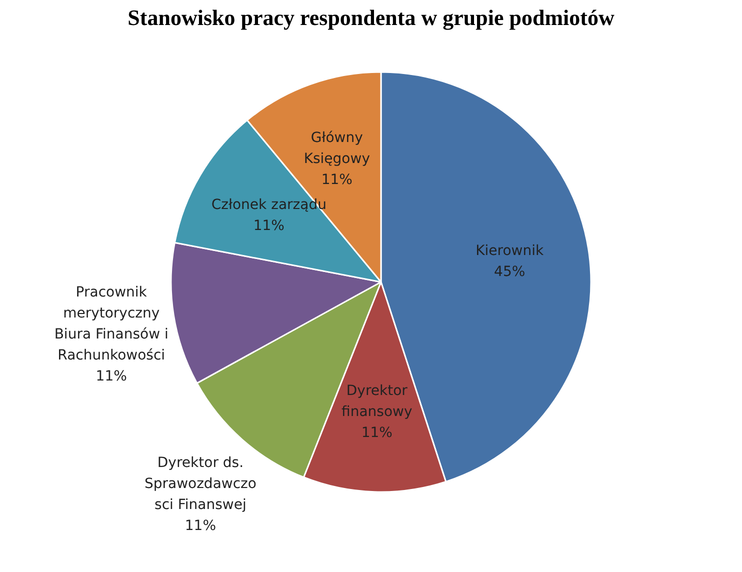 The height and width of the screenshot is (572, 742). I want to click on slice-label: Pracownik merytoryczny Biura Finansów i Rachunkowości, so click(111, 324).